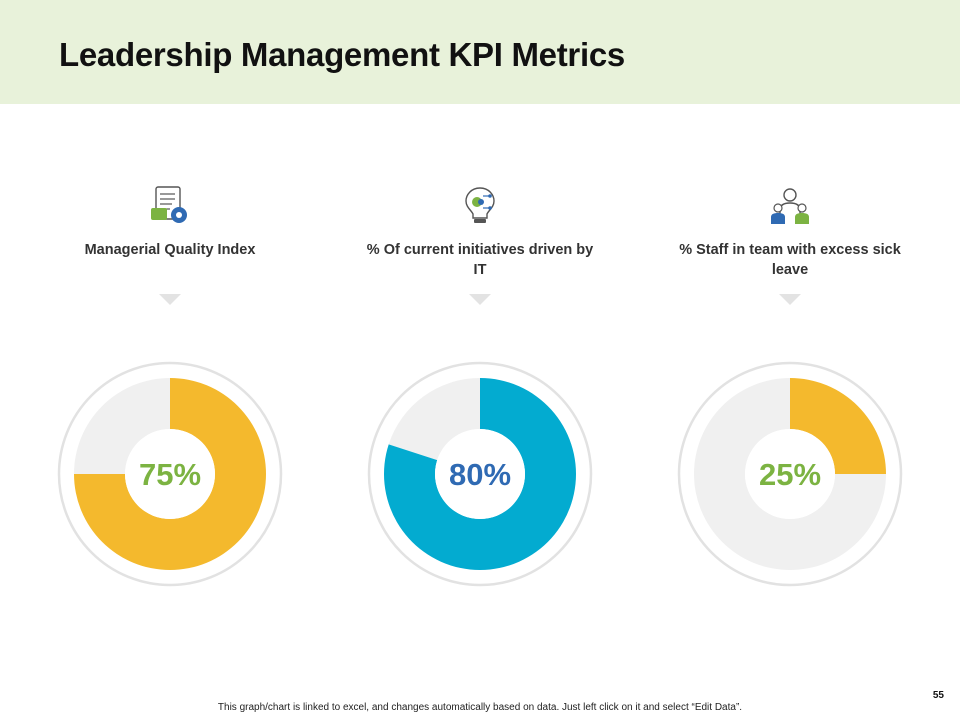 The image size is (960, 720). What do you see at coordinates (170, 250) in the screenshot?
I see `kpi-label-managerial-quality: Managerial Quality Index` at bounding box center [170, 250].